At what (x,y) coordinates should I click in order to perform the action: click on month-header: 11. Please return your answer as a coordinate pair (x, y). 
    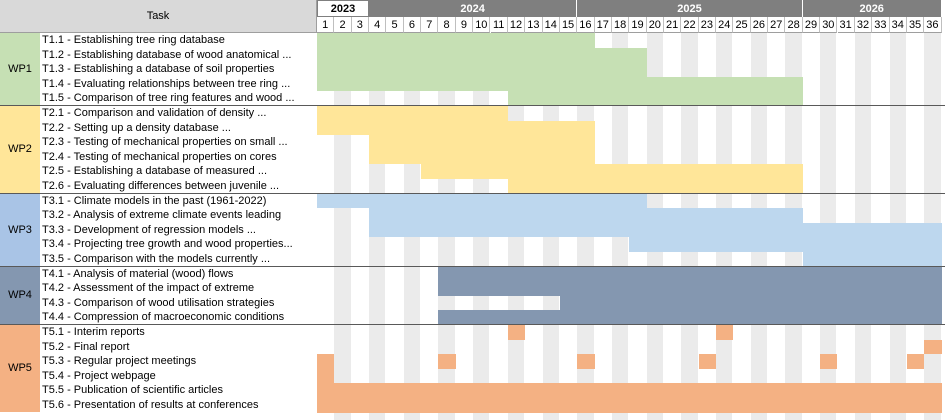
    Looking at the image, I should click on (499, 25).